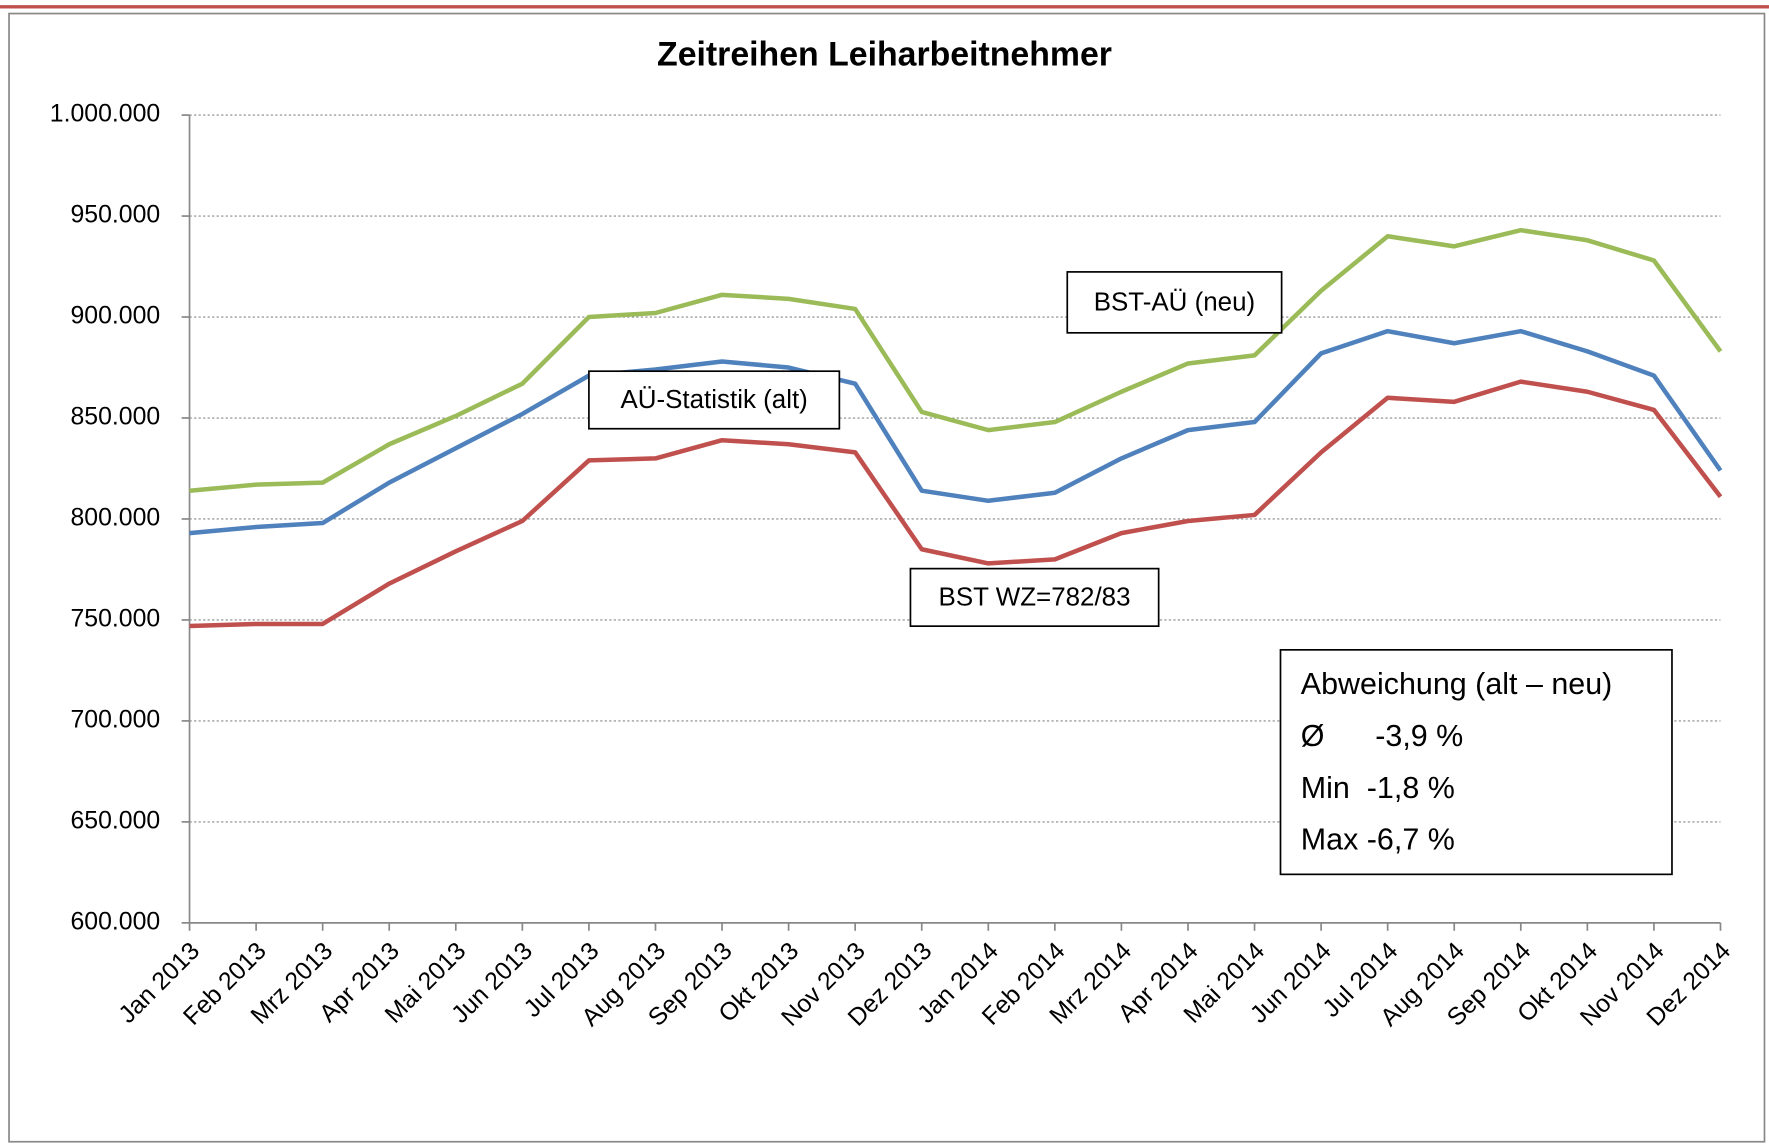 This screenshot has height=1144, width=1769. Describe the element at coordinates (115, 619) in the screenshot. I see `y-tick-label: 750.000` at that location.